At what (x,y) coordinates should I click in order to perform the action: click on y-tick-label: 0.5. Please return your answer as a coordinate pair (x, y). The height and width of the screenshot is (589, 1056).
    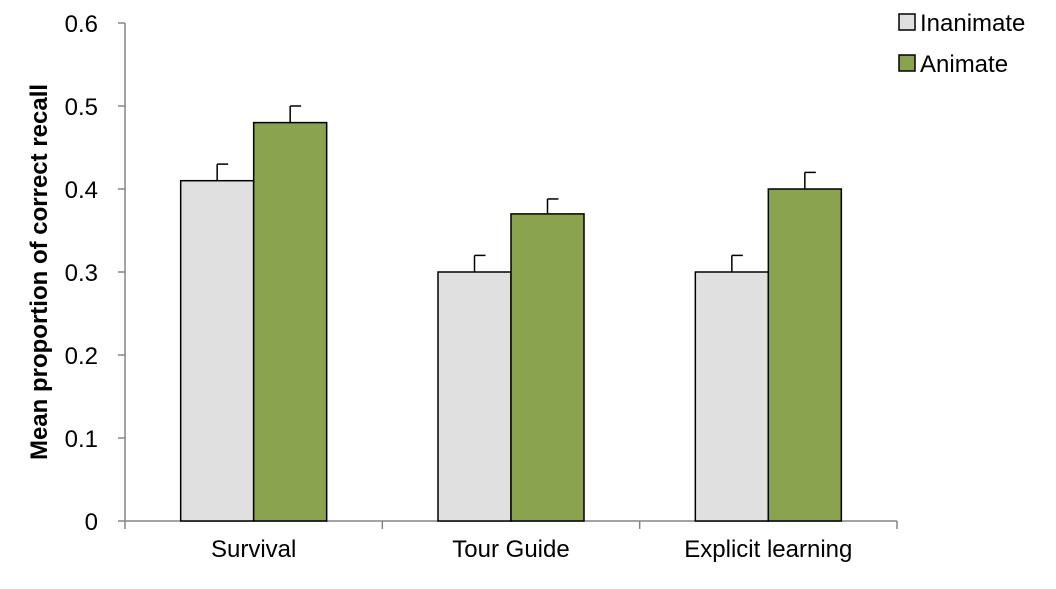
    Looking at the image, I should click on (81, 107).